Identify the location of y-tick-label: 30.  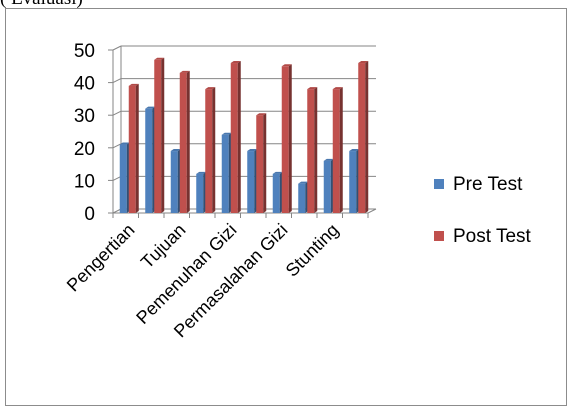
(84, 116).